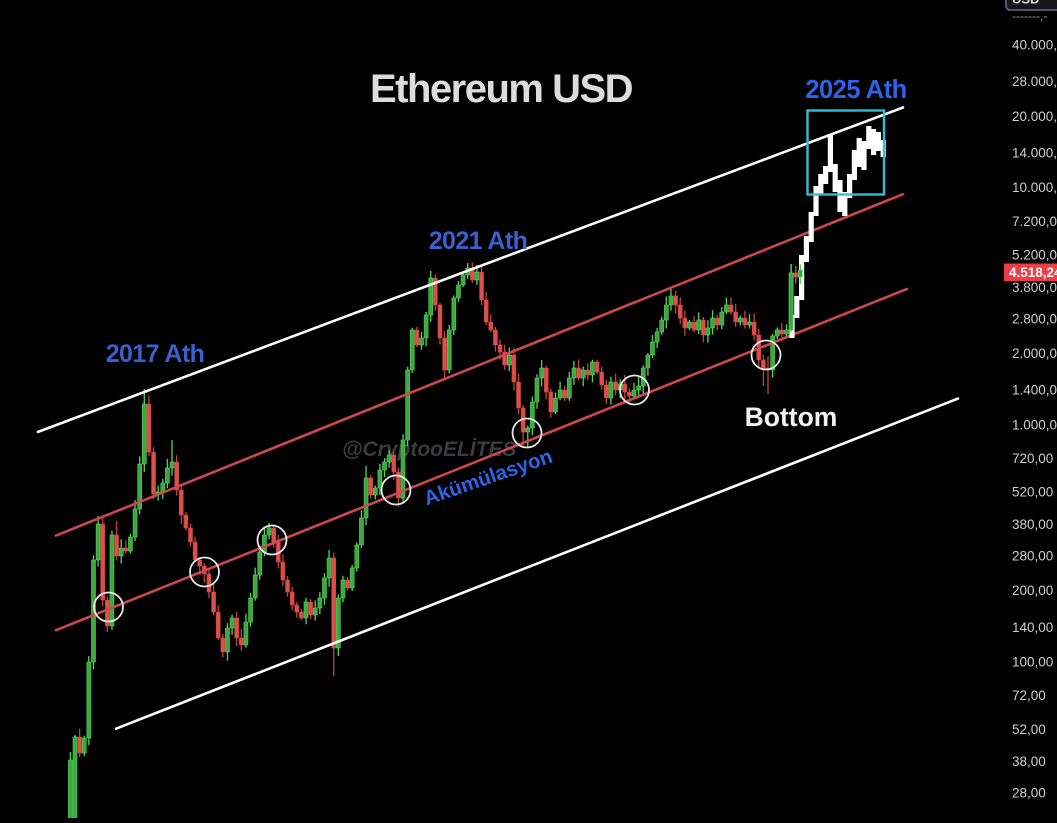  What do you see at coordinates (1034, 221) in the screenshot?
I see `svg-text: 7.200,00` at bounding box center [1034, 221].